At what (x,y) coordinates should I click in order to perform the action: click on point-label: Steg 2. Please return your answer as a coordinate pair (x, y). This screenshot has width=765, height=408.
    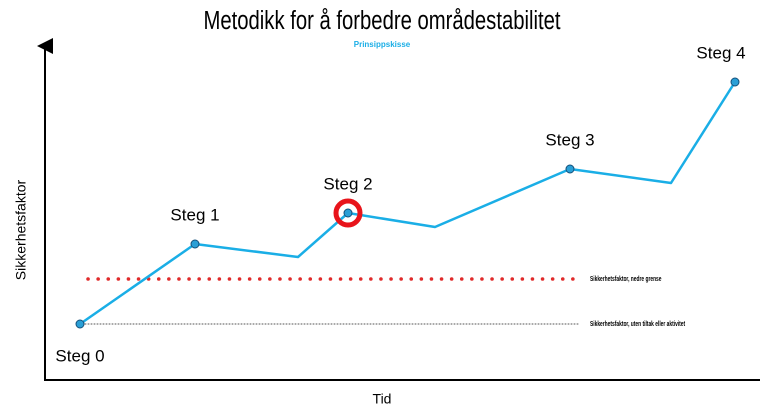
    Looking at the image, I should click on (347, 183).